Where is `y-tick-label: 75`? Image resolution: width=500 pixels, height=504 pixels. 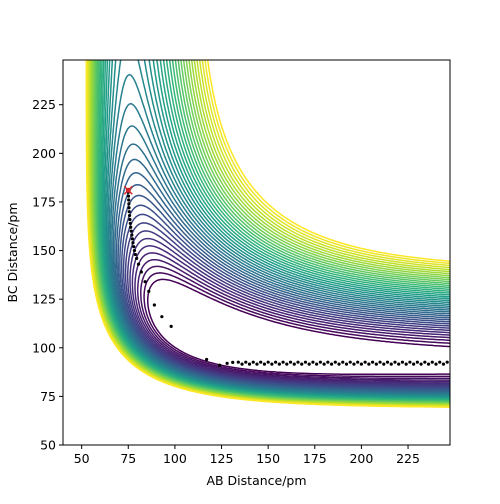 y-tick-label: 75 is located at coordinates (48, 396).